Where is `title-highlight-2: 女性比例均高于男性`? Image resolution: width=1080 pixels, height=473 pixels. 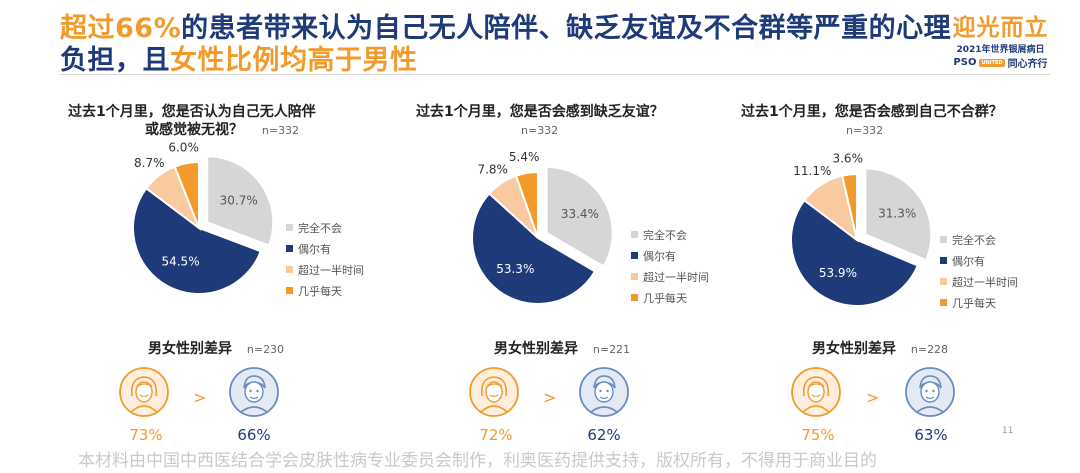
title-highlight-2: 女性比例均高于男性 is located at coordinates (294, 60).